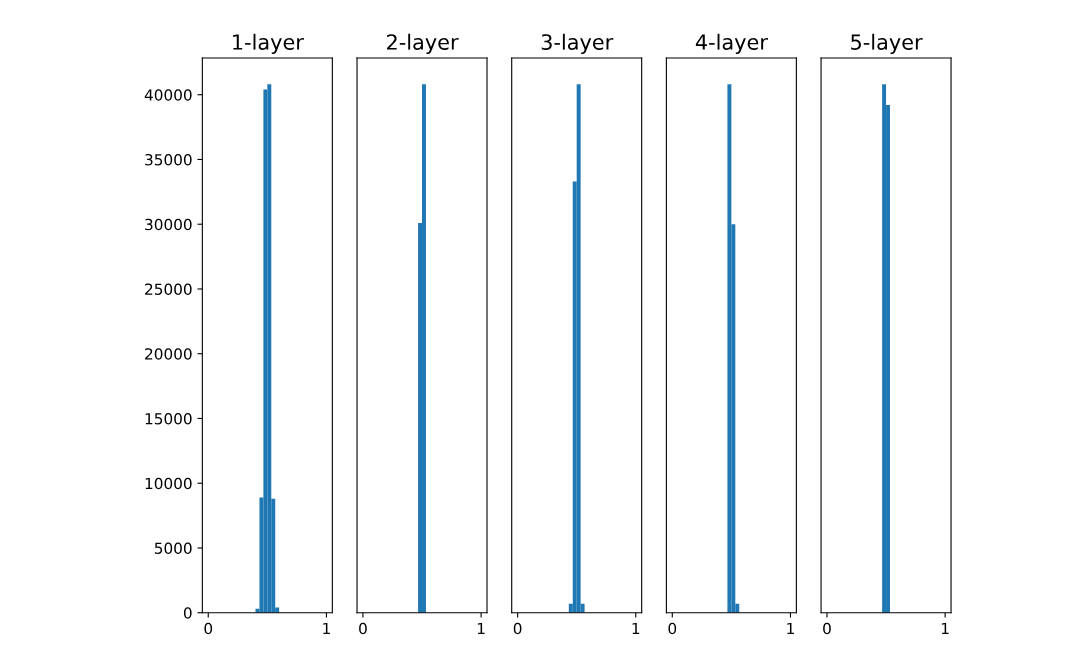 The image size is (1065, 666). What do you see at coordinates (268, 43) in the screenshot?
I see `chart-title: 1-layer` at bounding box center [268, 43].